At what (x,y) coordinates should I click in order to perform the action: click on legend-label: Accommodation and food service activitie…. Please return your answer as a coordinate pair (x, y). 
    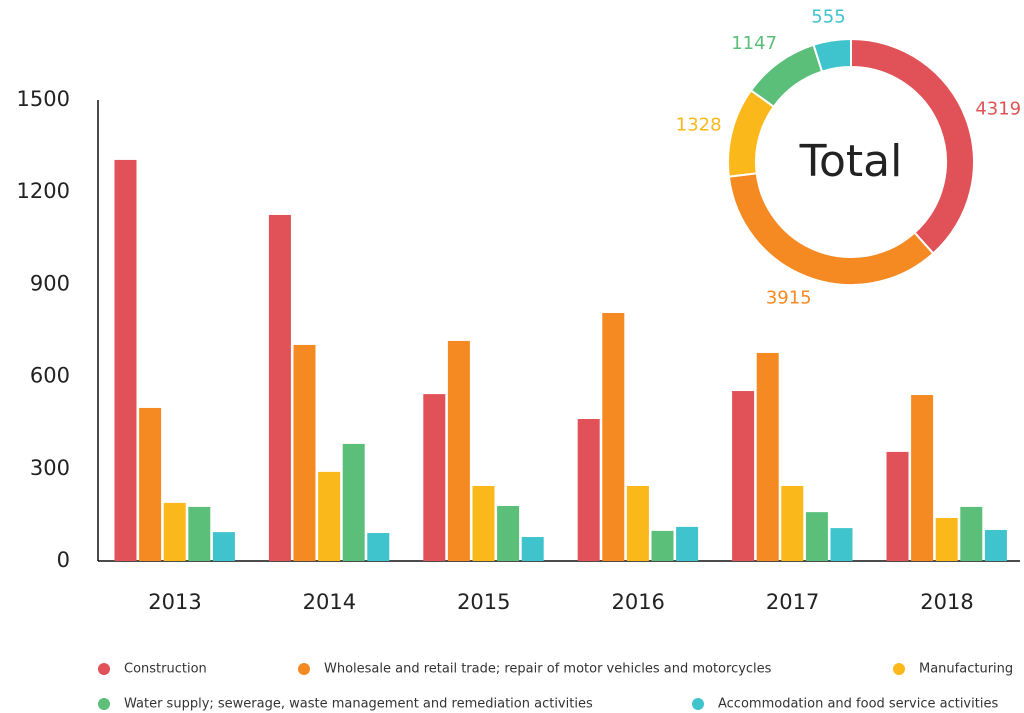
    Looking at the image, I should click on (858, 704).